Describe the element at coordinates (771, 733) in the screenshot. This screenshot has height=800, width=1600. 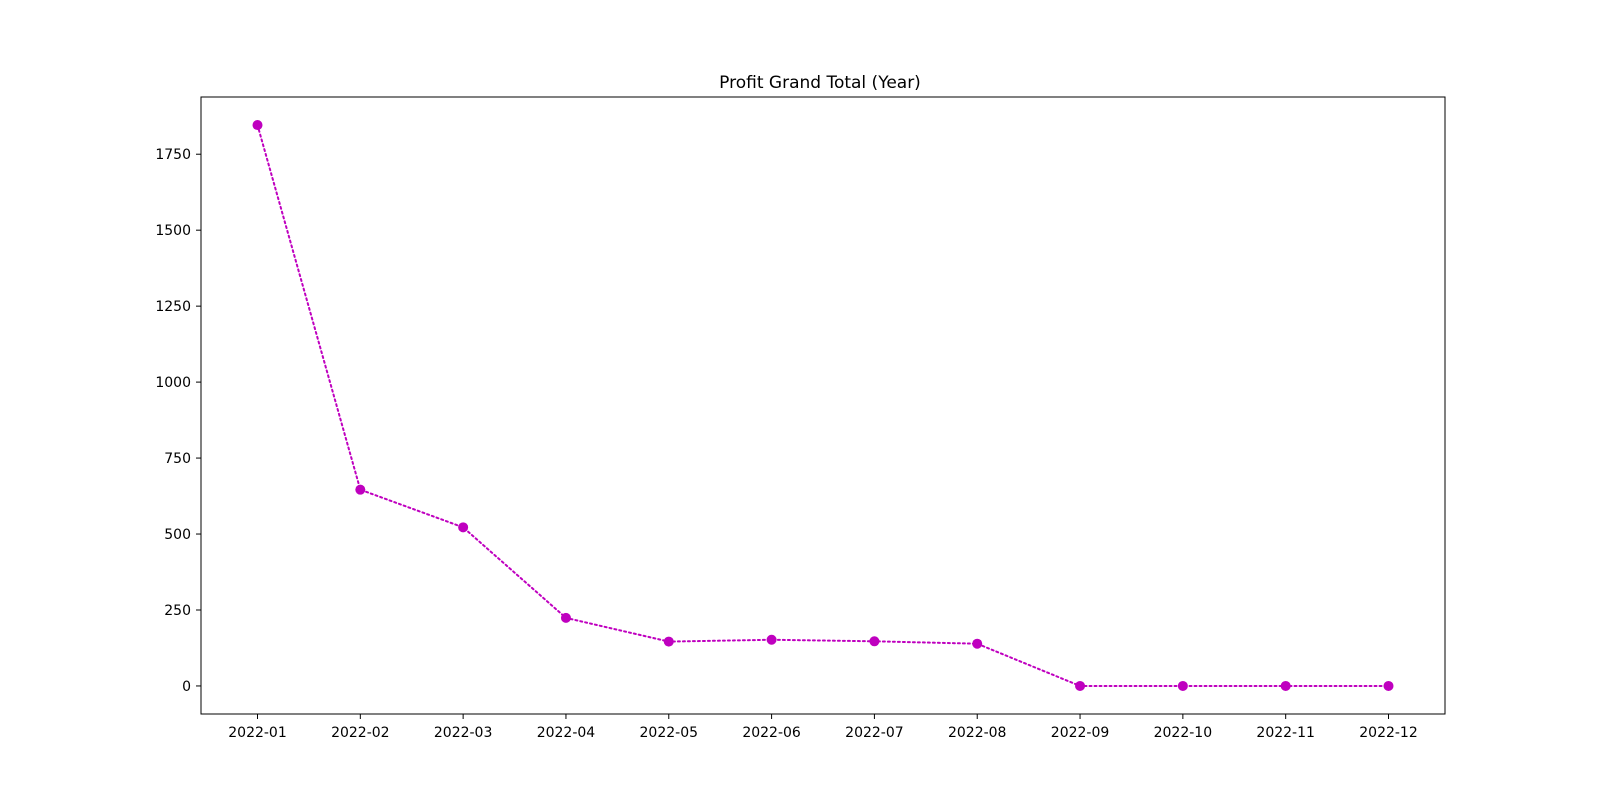
I see `x-tick-label: 2022-06` at that location.